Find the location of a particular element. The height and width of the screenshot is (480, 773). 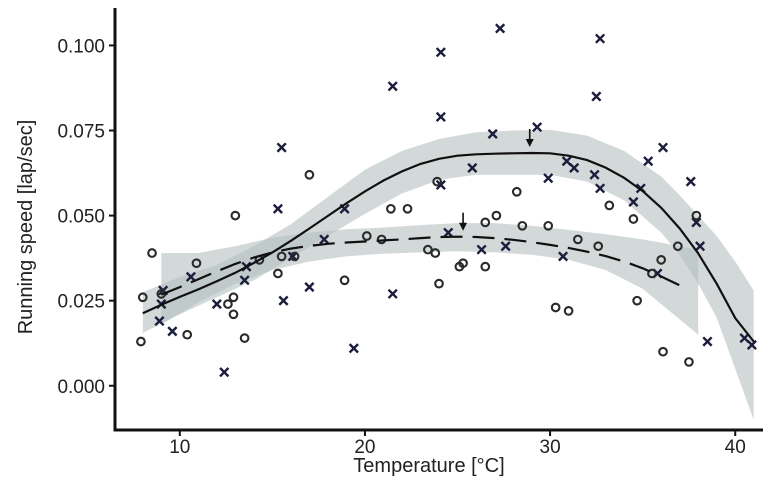

y-tick-label: 0.025 is located at coordinates (81, 302).